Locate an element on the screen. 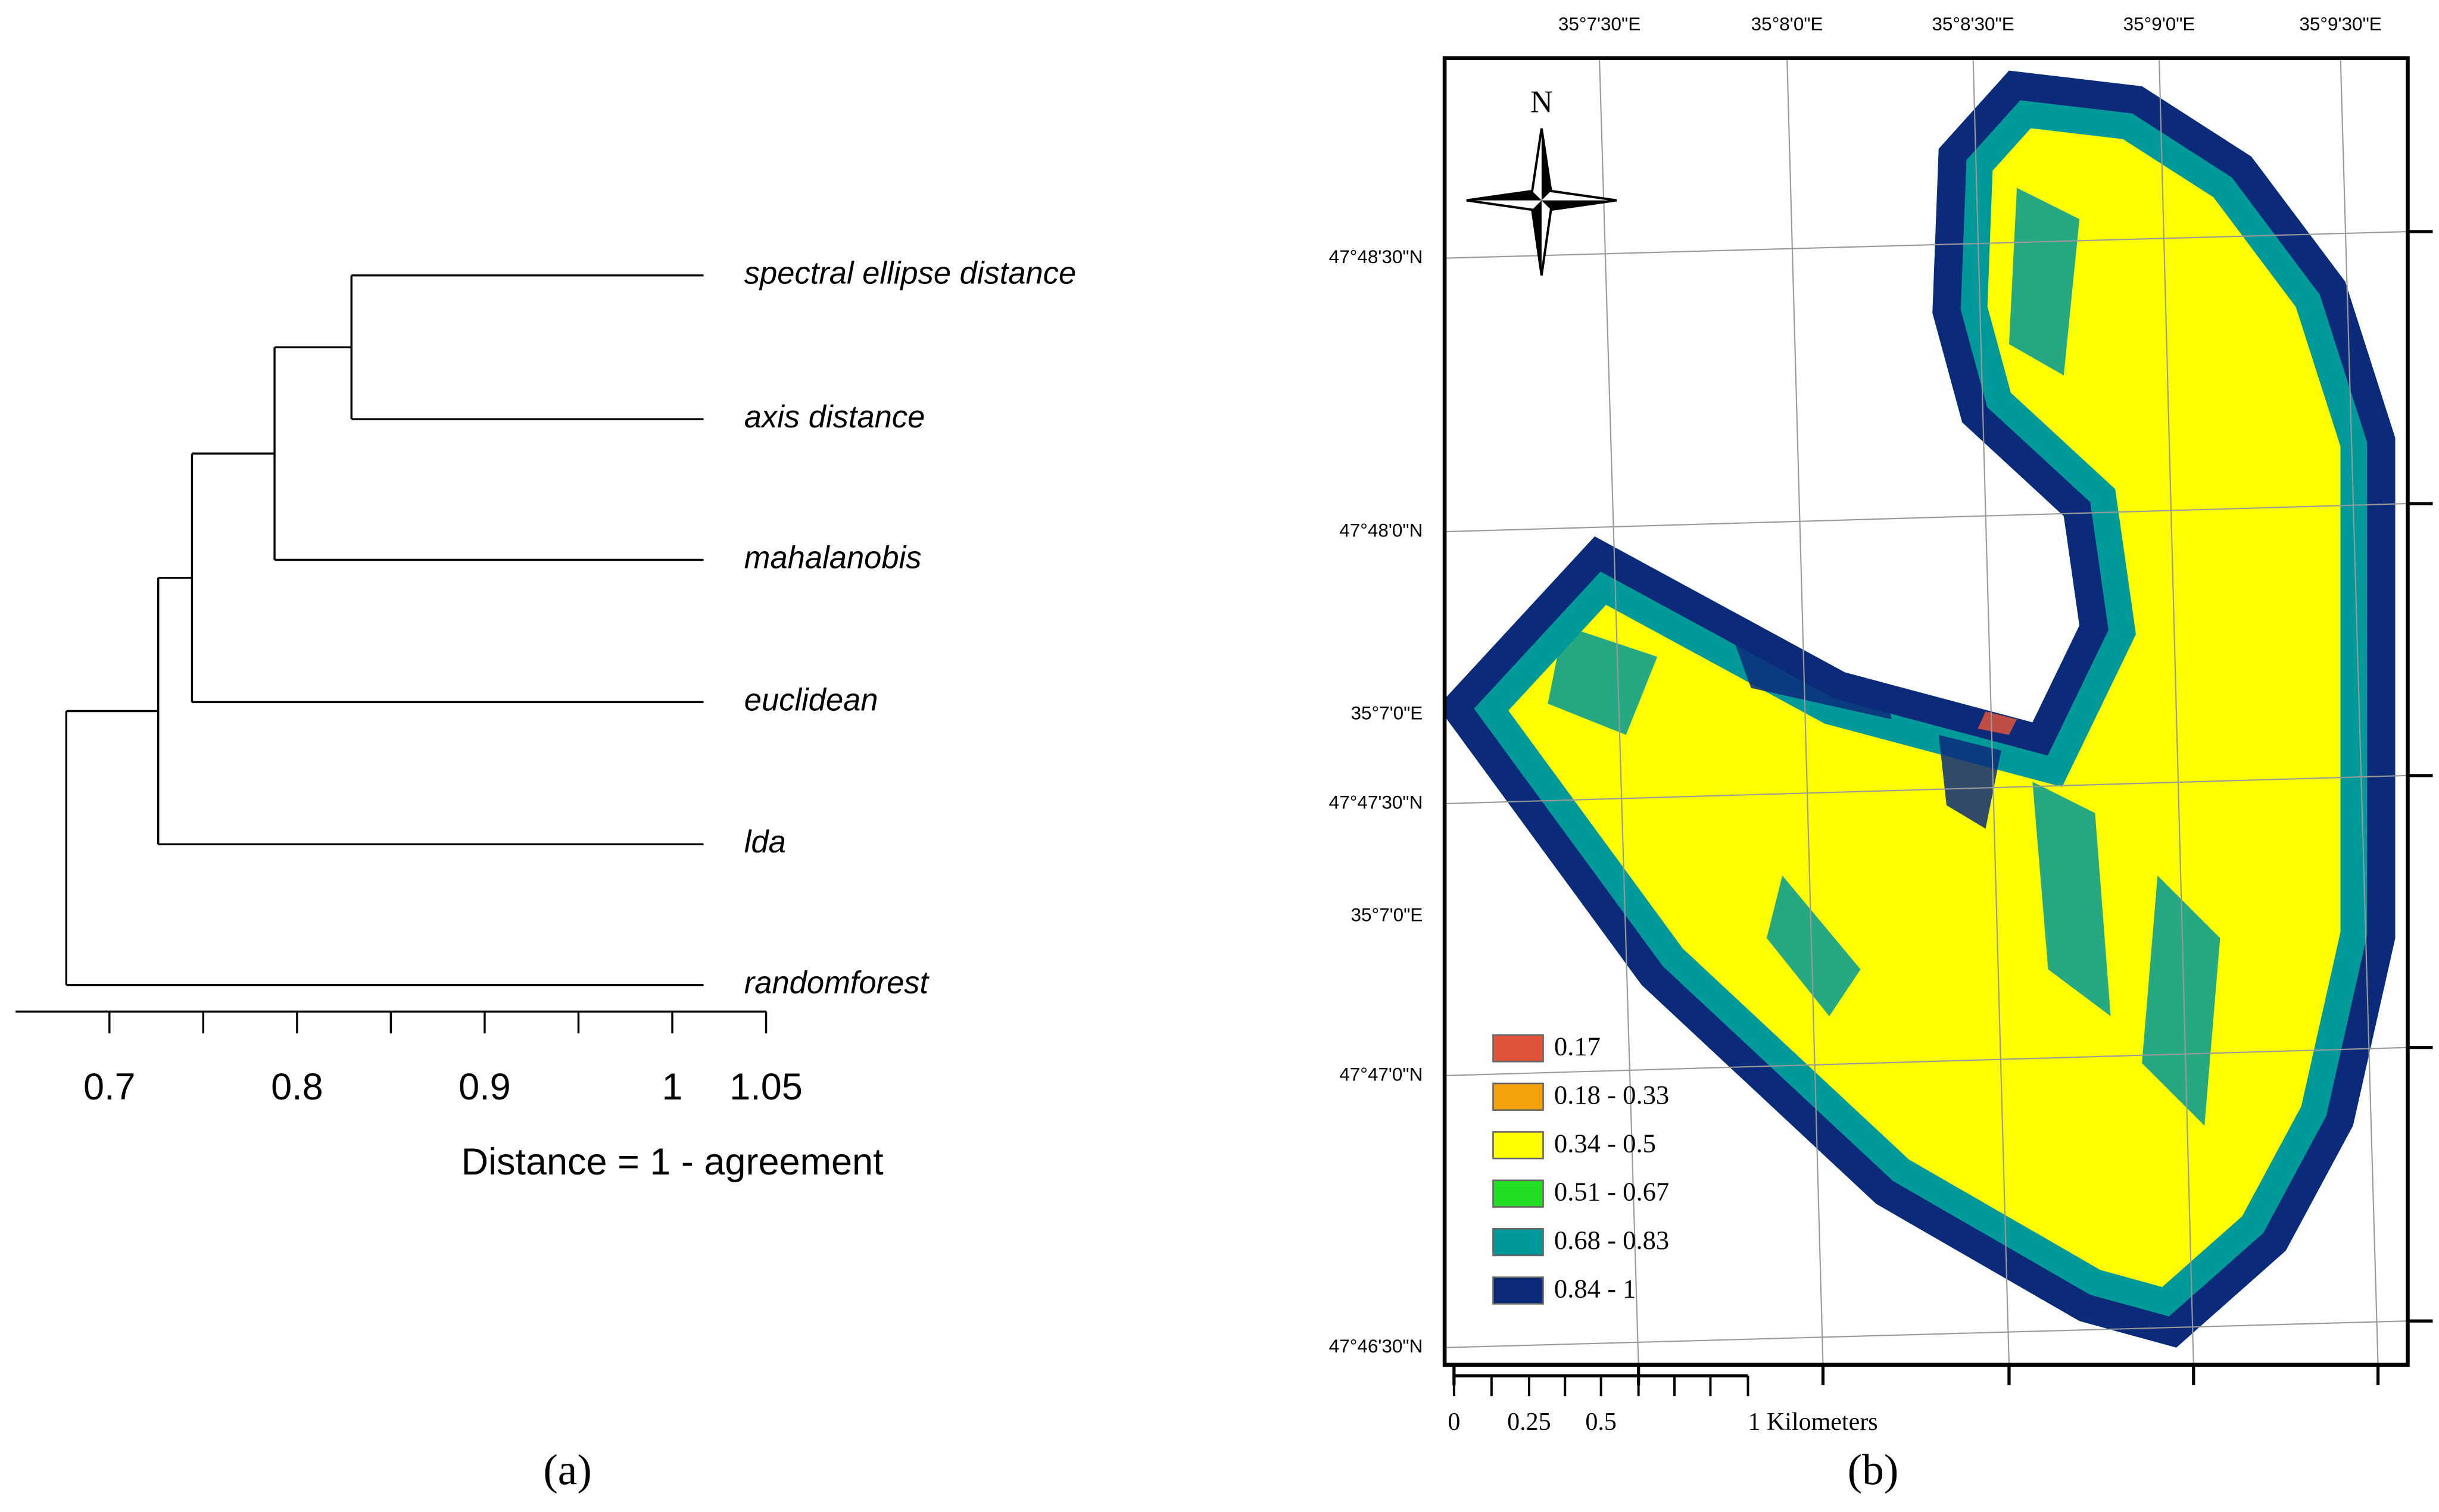 The image size is (2439, 1512). x-tick-label: 1.05 is located at coordinates (766, 1087).